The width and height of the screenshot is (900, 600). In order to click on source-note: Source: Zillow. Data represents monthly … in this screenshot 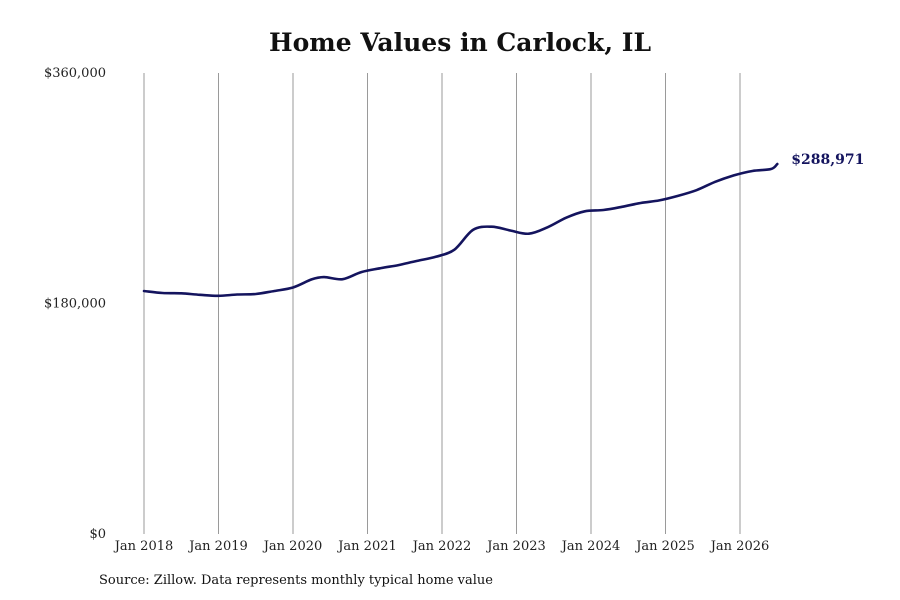, I will do `click(296, 580)`.